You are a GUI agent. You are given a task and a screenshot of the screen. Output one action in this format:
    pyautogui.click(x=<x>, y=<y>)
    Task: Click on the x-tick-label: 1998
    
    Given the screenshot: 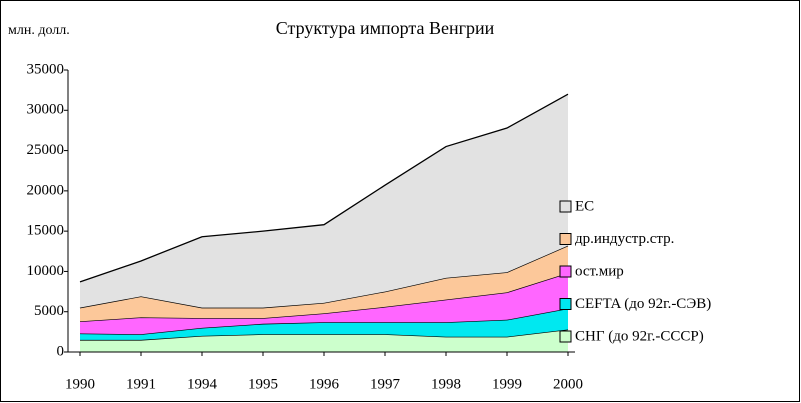 What is the action you would take?
    pyautogui.click(x=446, y=384)
    